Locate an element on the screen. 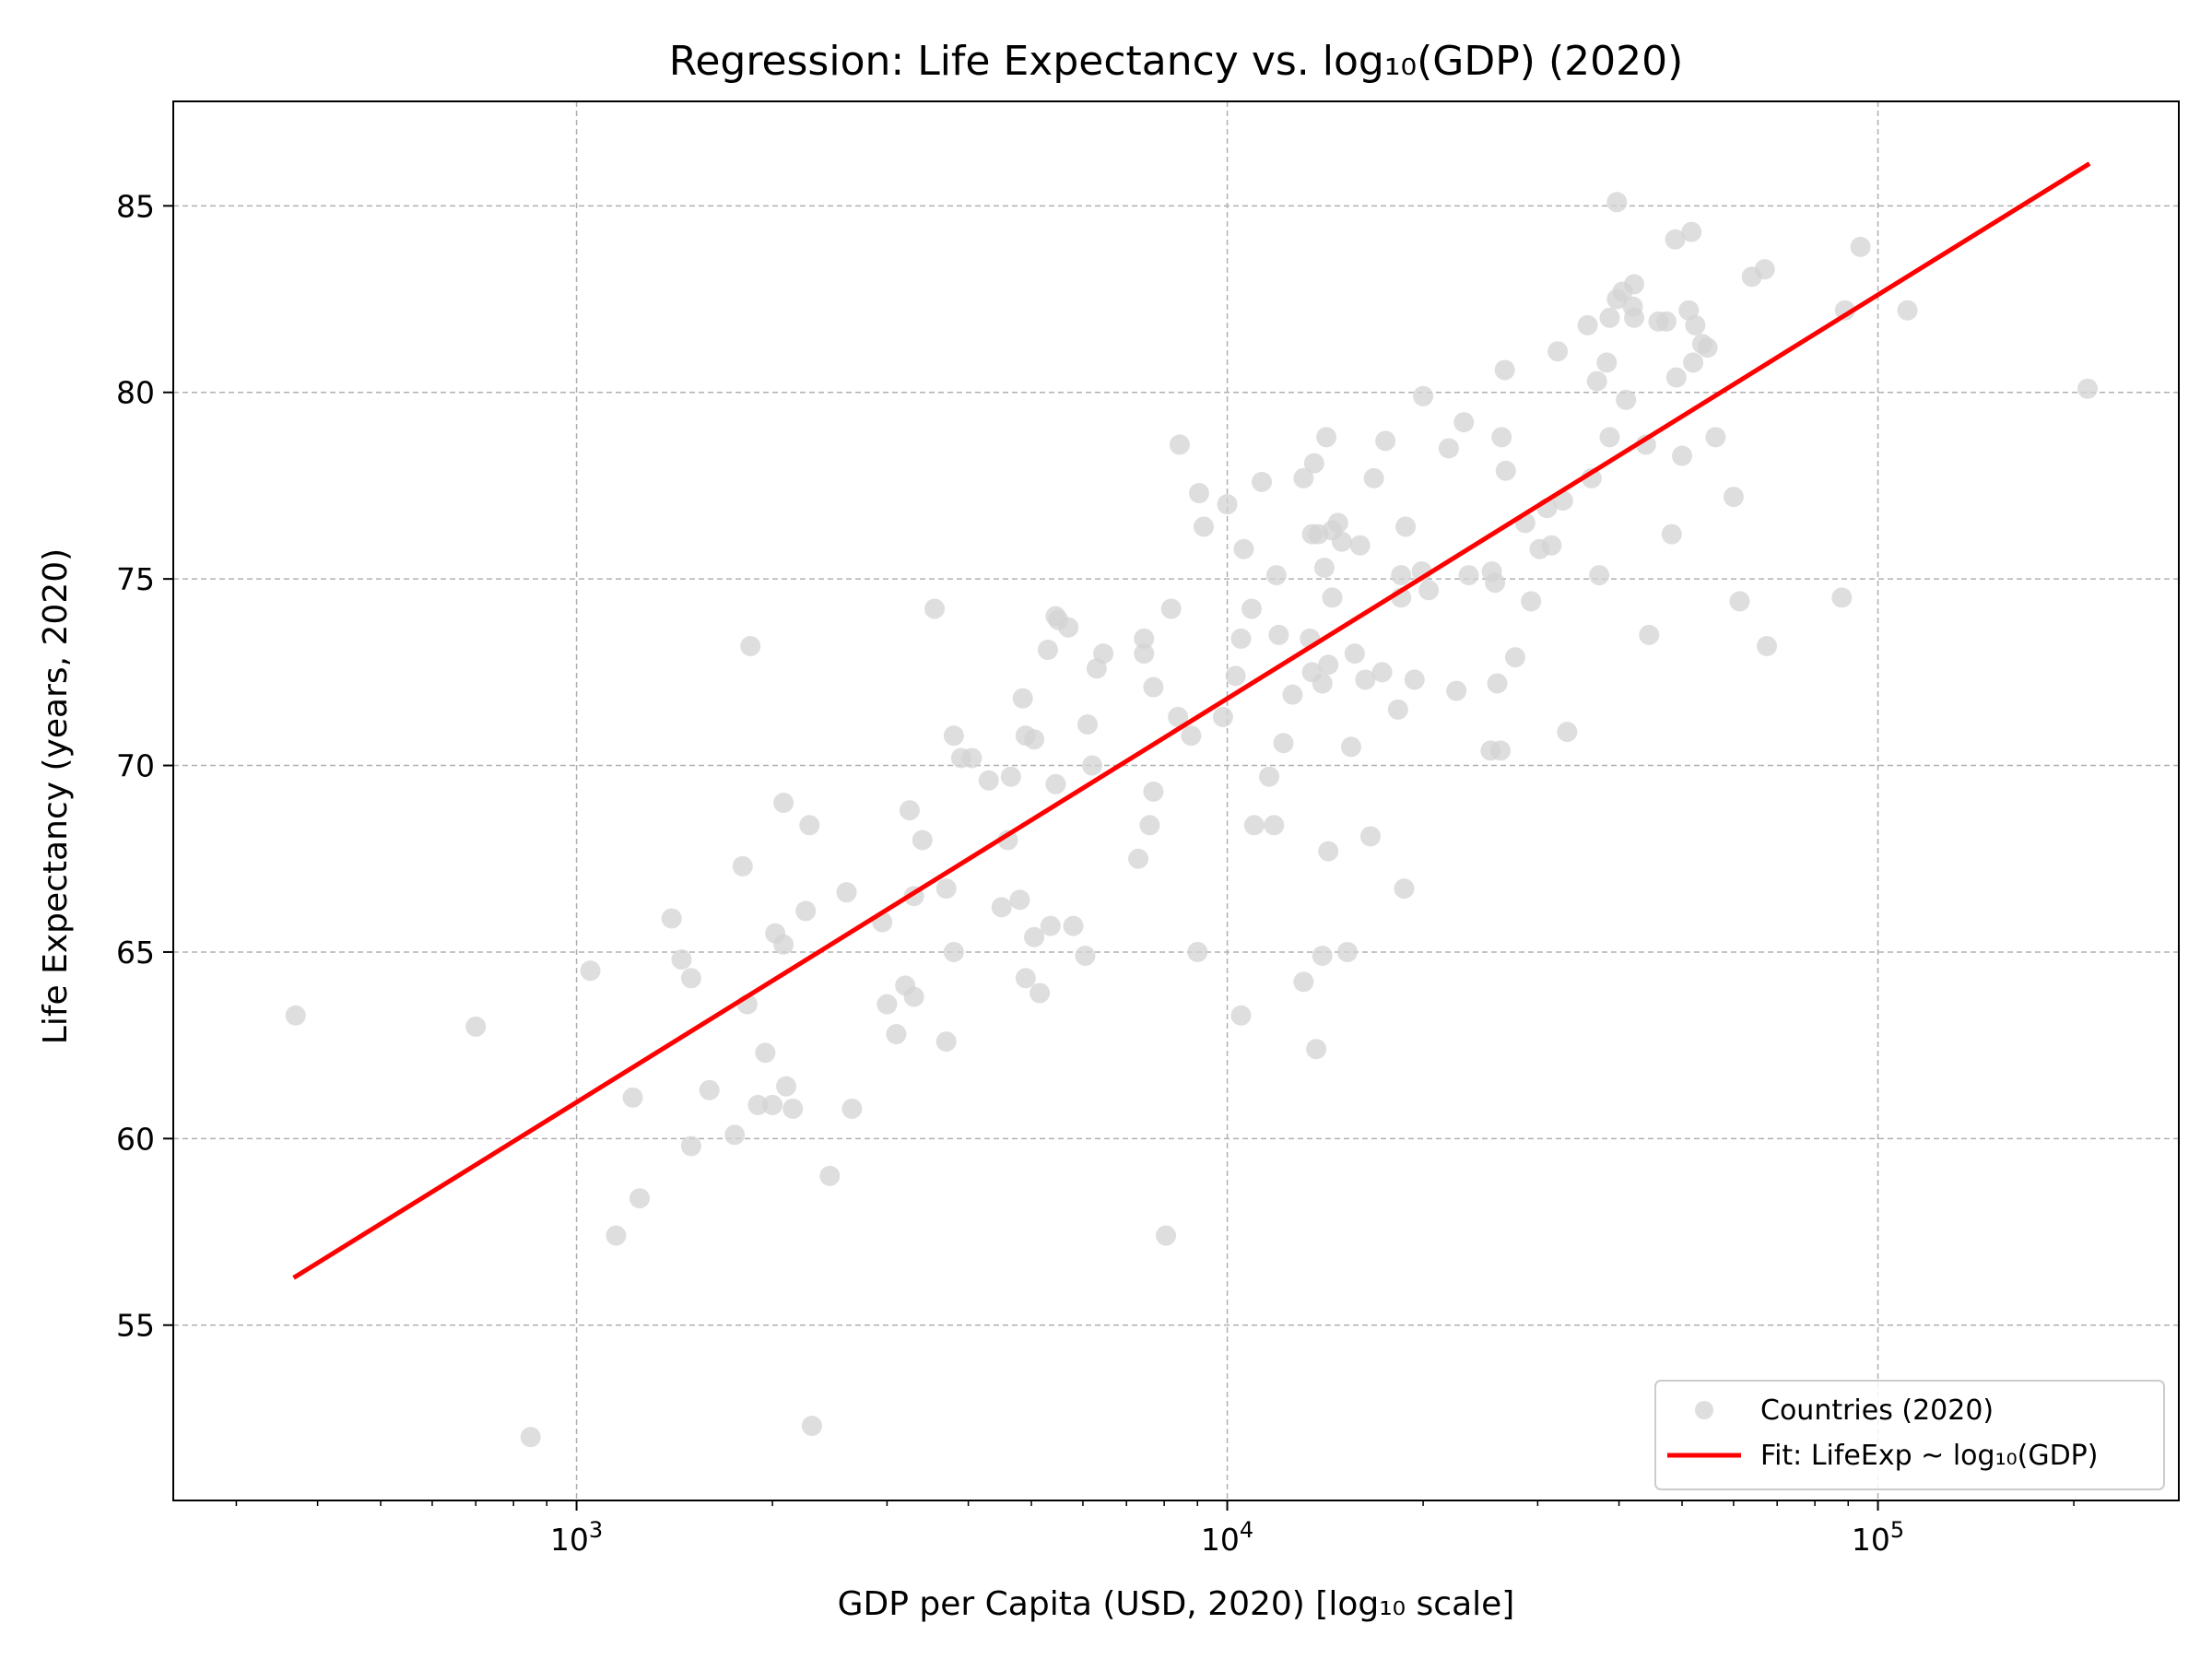  x-tick-label: 10⁴ is located at coordinates (1227, 1537).